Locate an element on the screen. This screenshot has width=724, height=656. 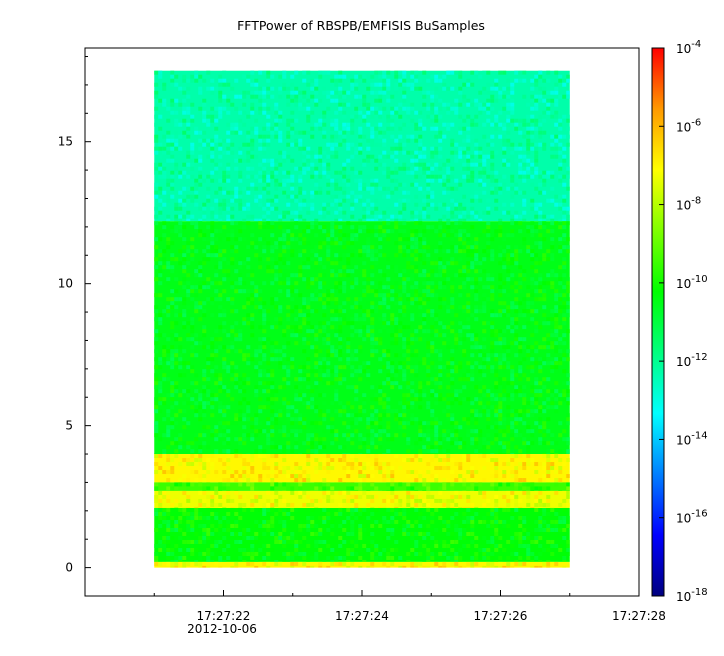
colorbar-tick-label: 10⁻⁶ is located at coordinates (688, 125).